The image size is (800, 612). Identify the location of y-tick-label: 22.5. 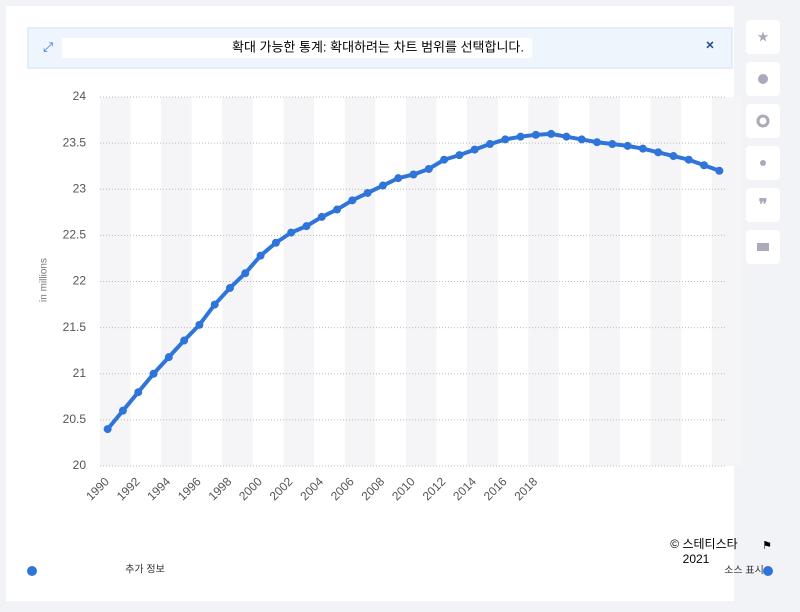
(75, 235).